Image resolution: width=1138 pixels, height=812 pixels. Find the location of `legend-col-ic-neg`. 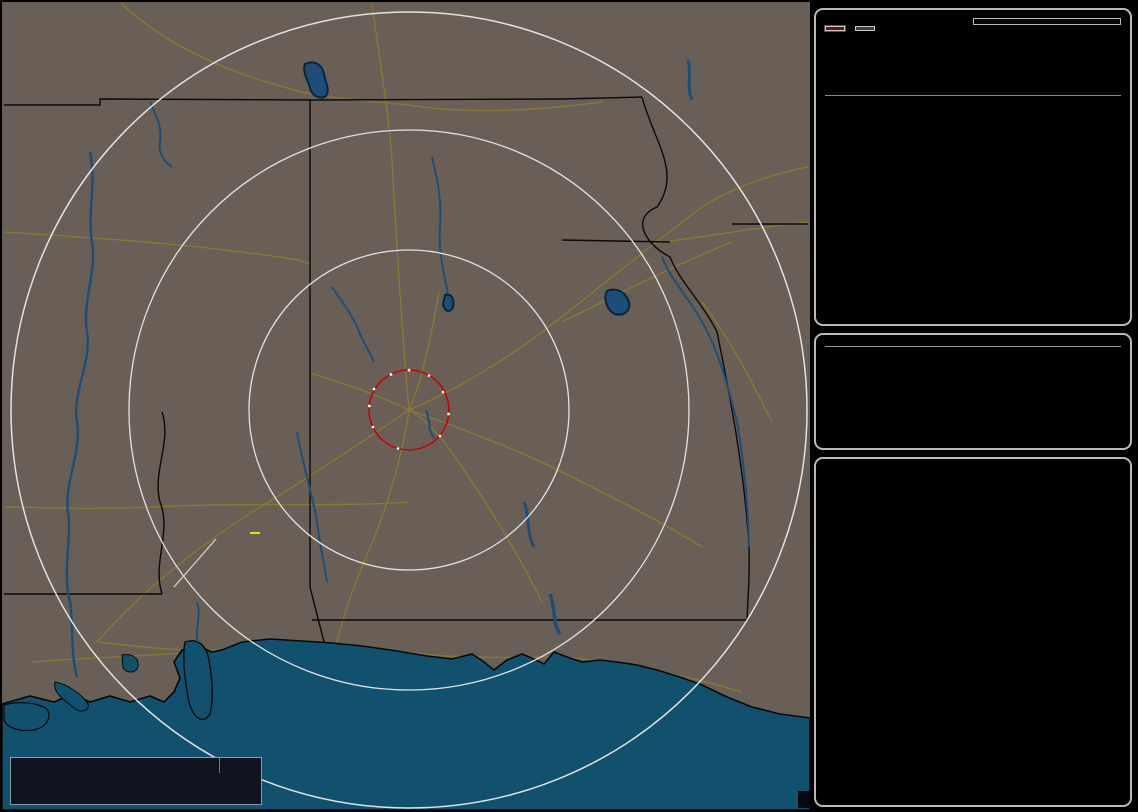

legend-col-ic-neg is located at coordinates (122, 765).